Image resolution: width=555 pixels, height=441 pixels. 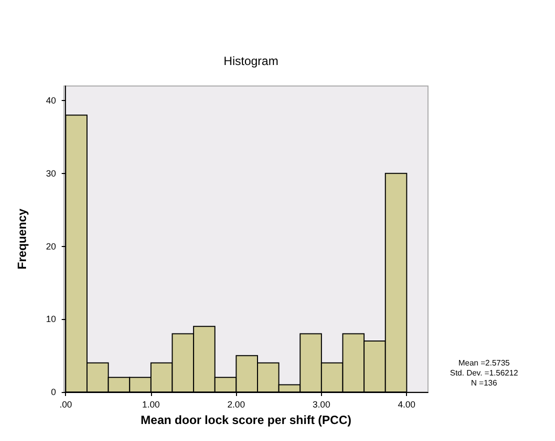 I want to click on y-tick-label: 40, so click(x=51, y=101).